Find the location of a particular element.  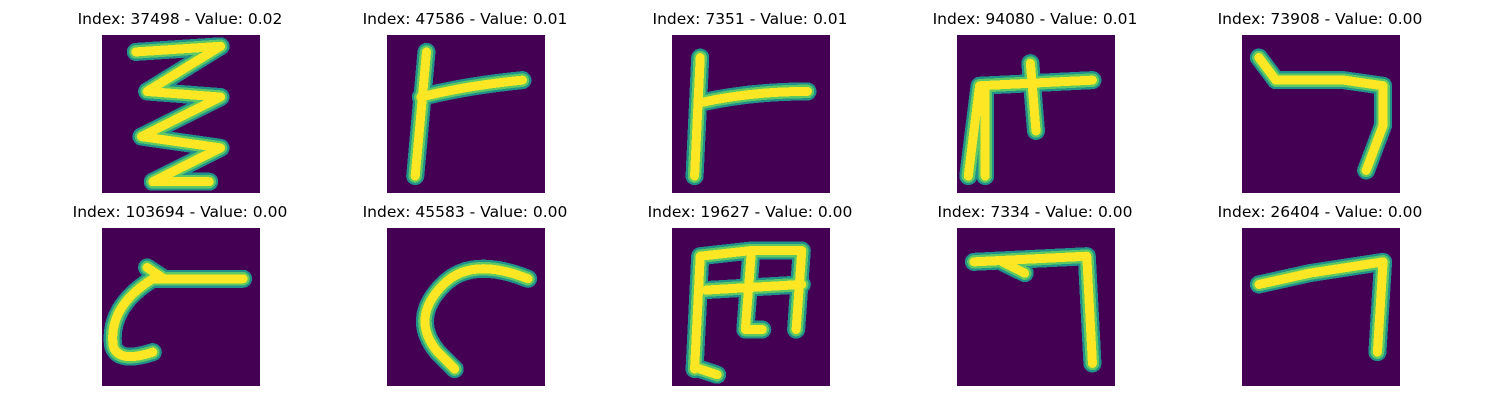

image-panel: Index: 47586 - Value: 0.01 is located at coordinates (465, 103).